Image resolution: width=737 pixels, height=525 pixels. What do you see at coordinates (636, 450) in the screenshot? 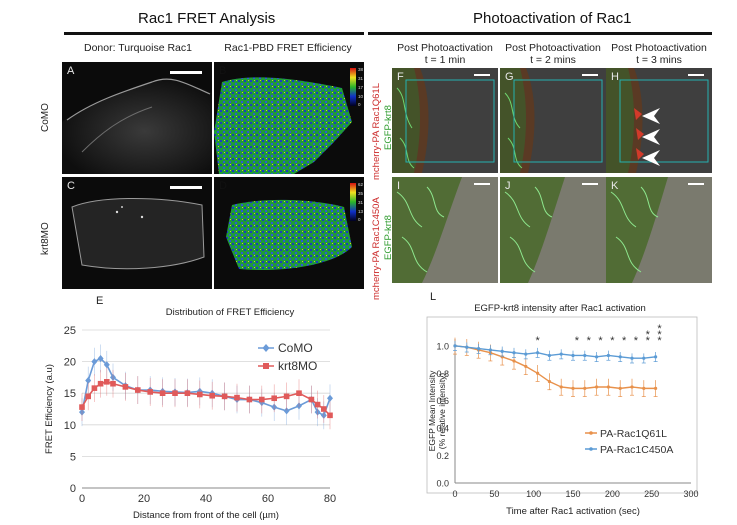
I see `legend-label: PA-Rac1C450A` at bounding box center [636, 450].